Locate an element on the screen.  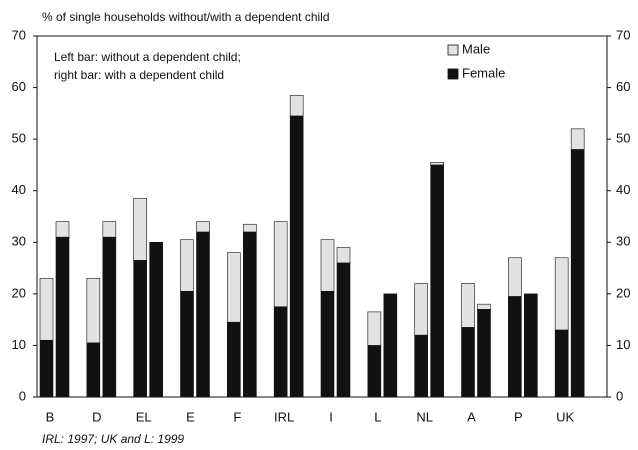
y-tick-label: 40 is located at coordinates (19, 189).